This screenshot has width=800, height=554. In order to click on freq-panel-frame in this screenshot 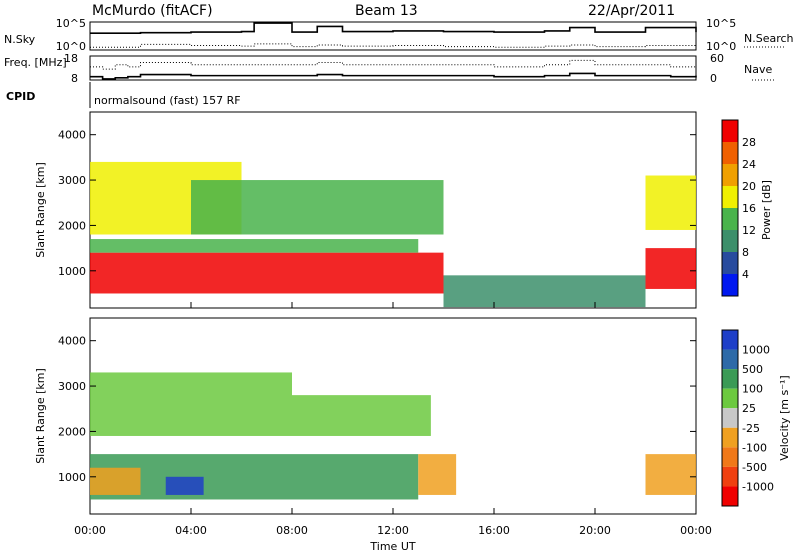, I will do `click(393, 68)`.